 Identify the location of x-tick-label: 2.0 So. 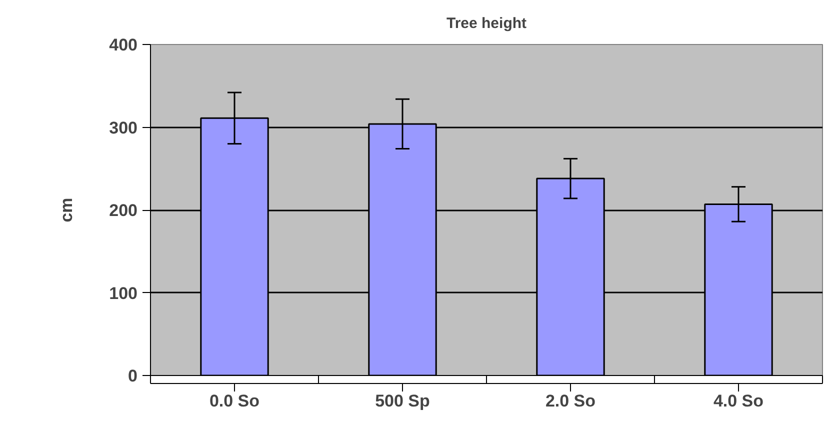
(570, 401).